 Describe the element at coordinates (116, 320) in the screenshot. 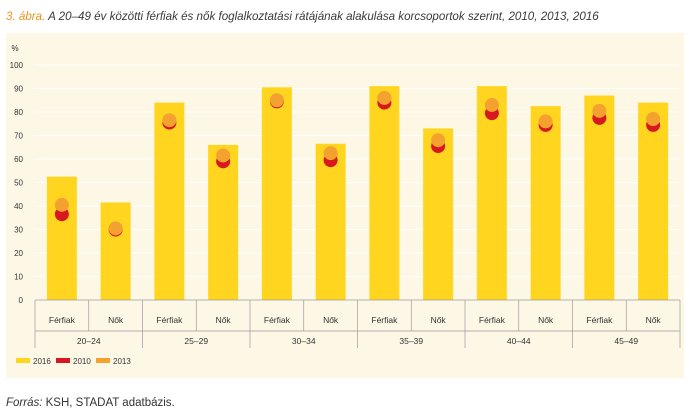

I see `x-tick-label-1: Nők` at that location.